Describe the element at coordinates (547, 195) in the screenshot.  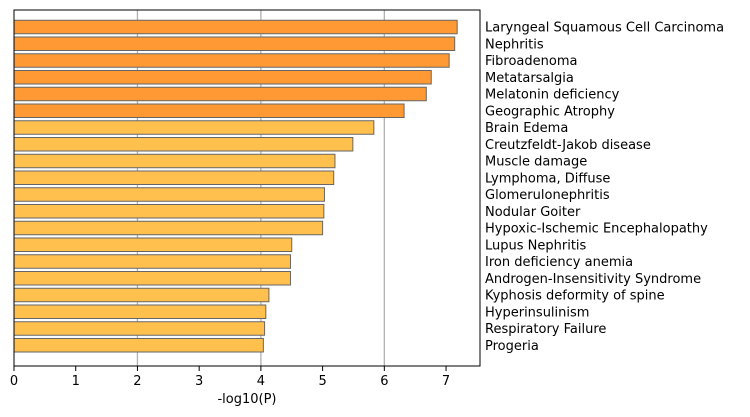
I see `category-label: Glomerulonephritis` at that location.